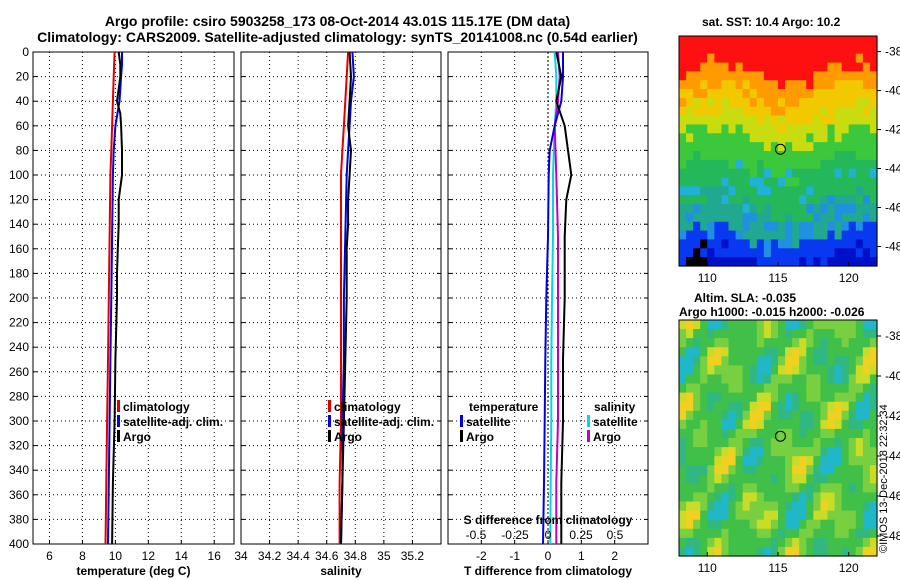 This screenshot has width=900, height=580. What do you see at coordinates (19, 249) in the screenshot?
I see `y-tick-label: 160` at bounding box center [19, 249].